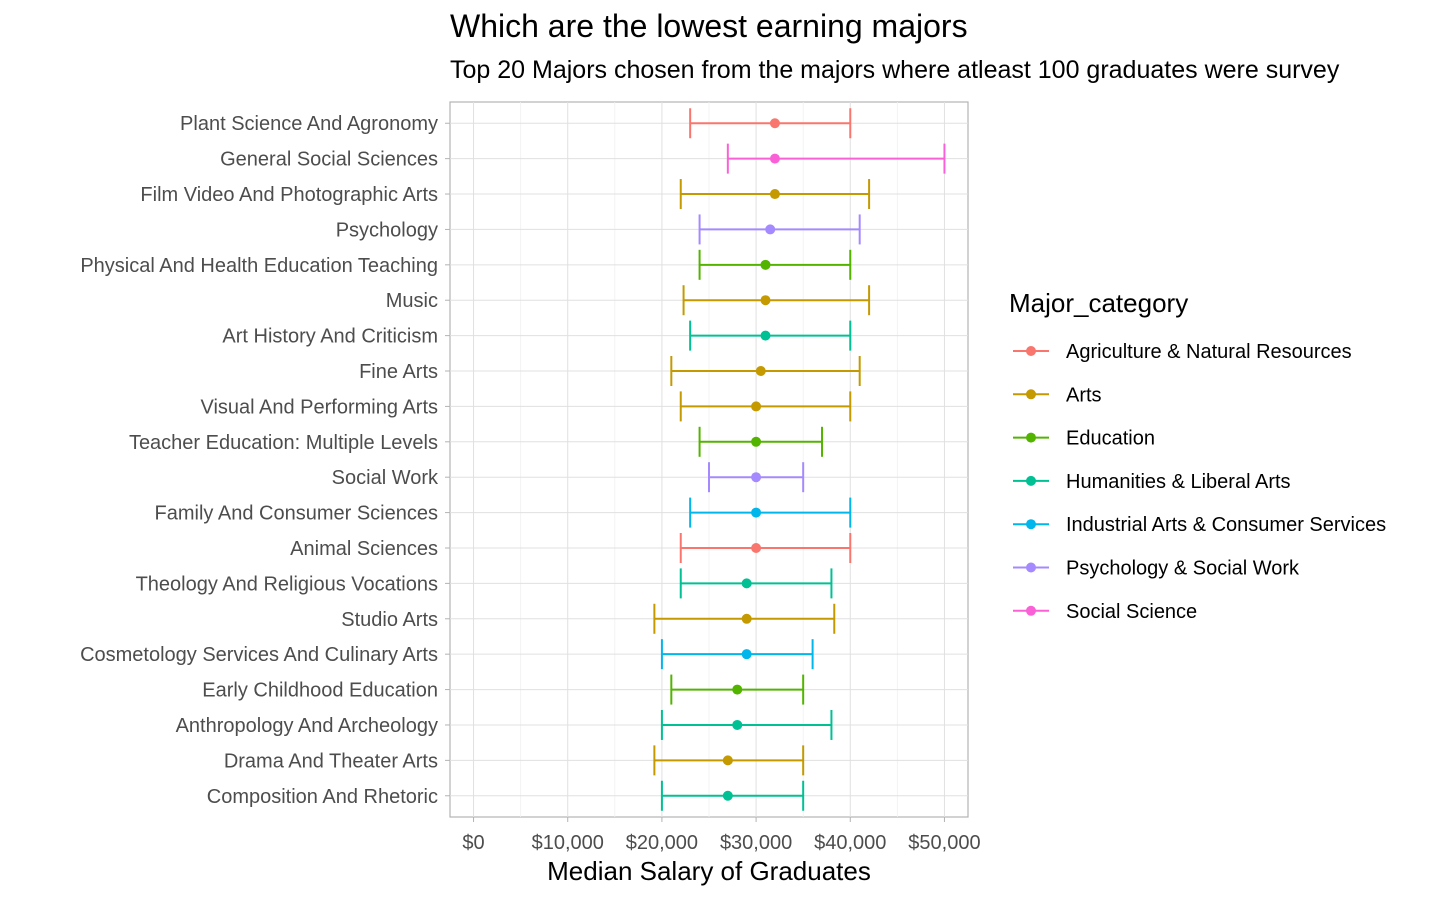 The image size is (1440, 900). I want to click on y-tick-label: Social Work, so click(385, 478).